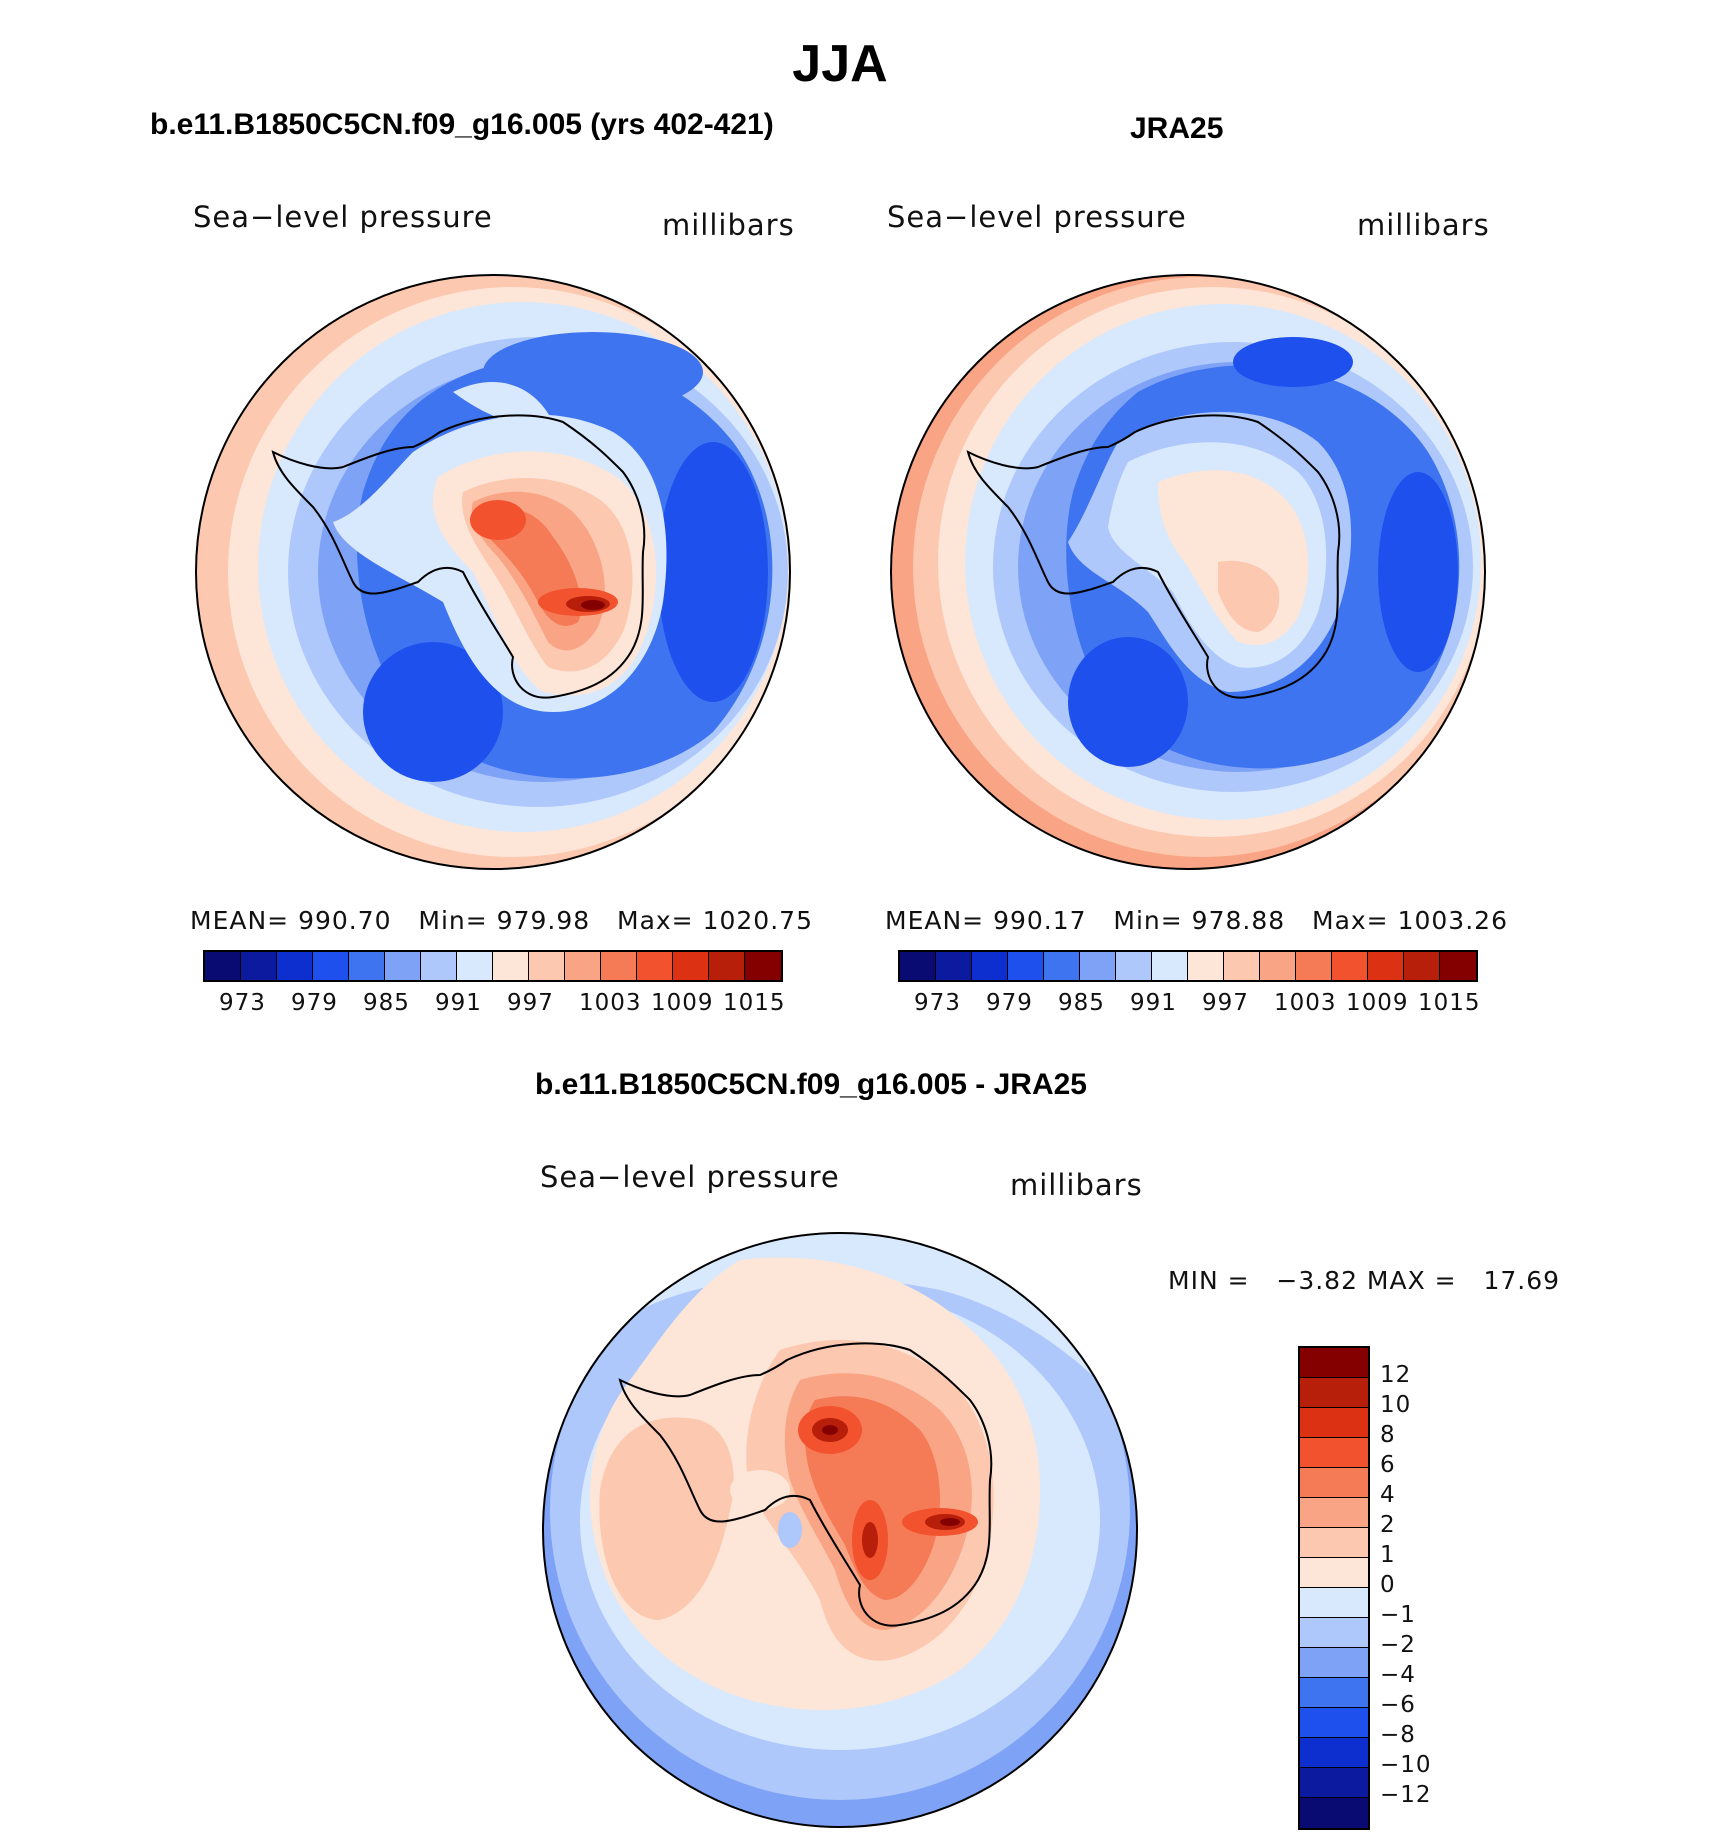  Describe the element at coordinates (728, 225) in the screenshot. I see `units-label-model: millibars` at that location.